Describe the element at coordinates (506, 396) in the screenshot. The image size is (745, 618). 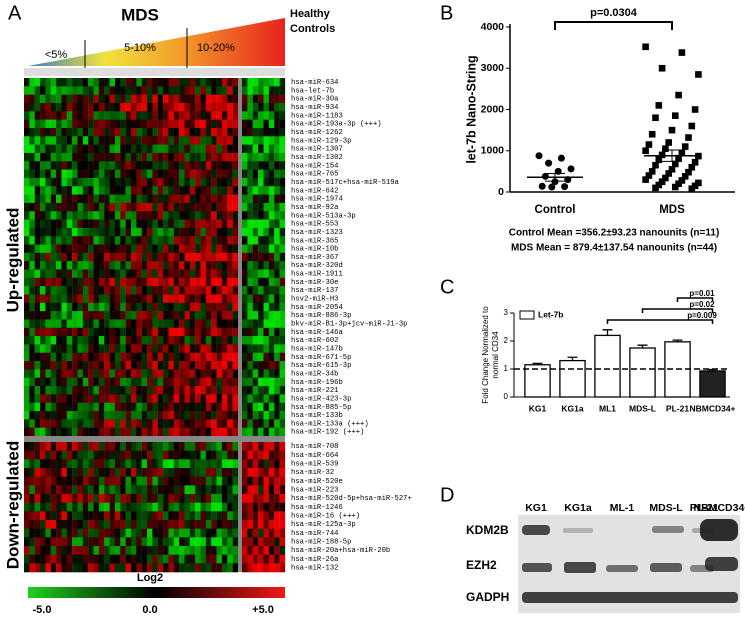
I see `y-tick-label: 0` at that location.